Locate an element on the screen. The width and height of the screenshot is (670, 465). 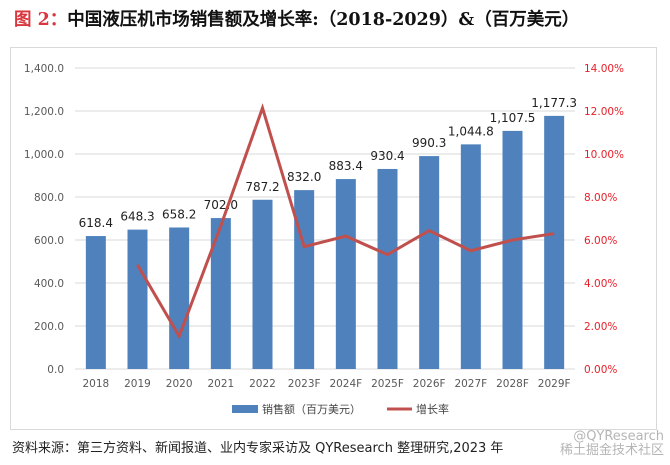
x-tick-label: 2026F is located at coordinates (429, 384).